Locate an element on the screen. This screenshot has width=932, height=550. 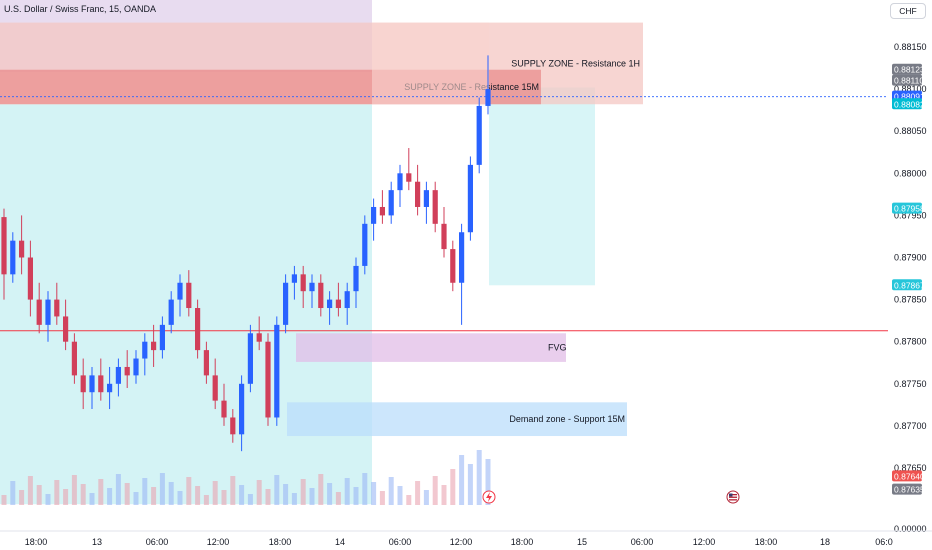
x-tick-label-1: 13 is located at coordinates (97, 542).